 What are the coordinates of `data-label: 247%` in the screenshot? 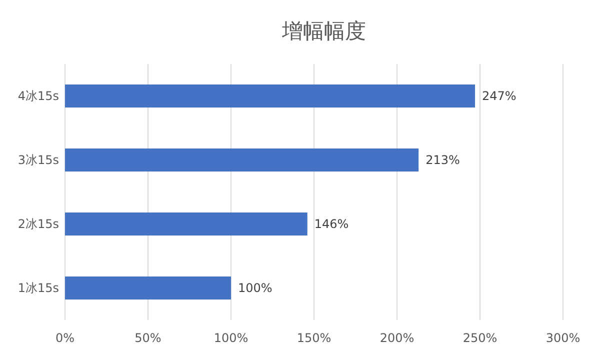 It's located at (499, 96).